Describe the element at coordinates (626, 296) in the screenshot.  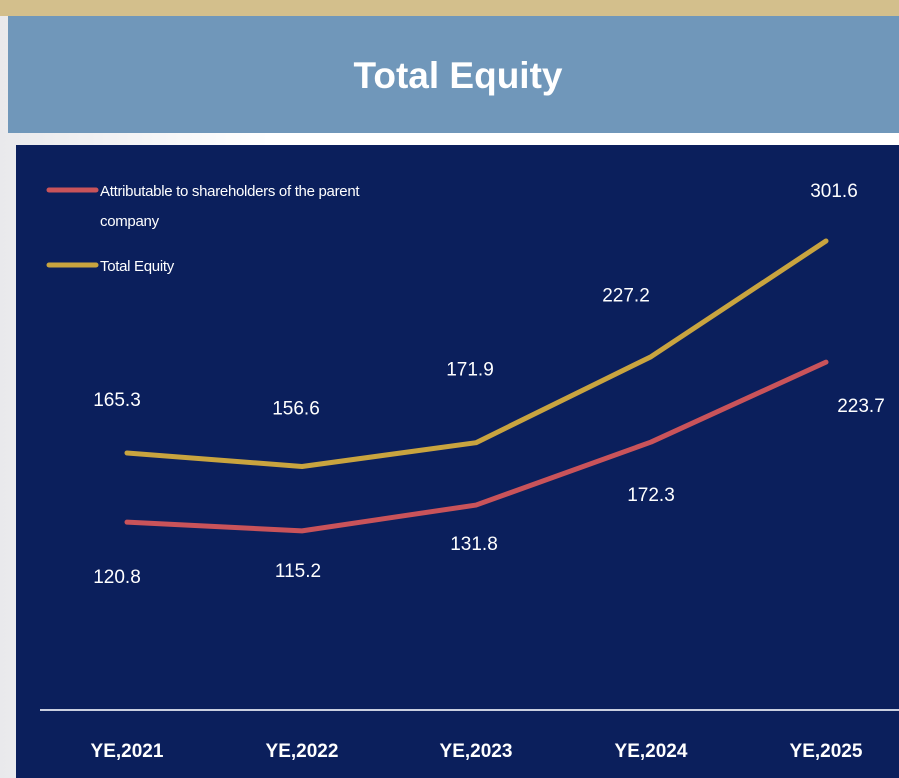
I see `data-label: 227.2` at that location.